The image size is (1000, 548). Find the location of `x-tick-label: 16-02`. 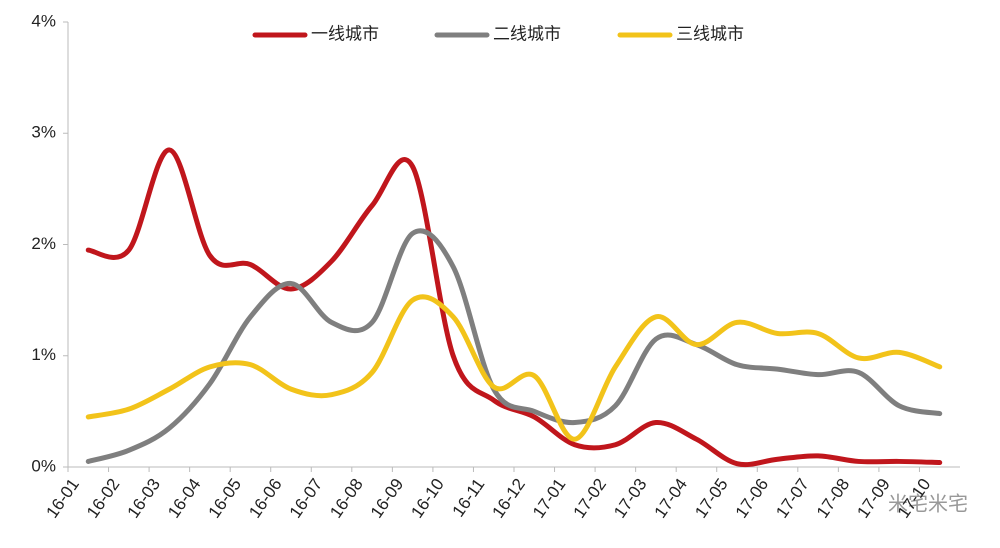

x-tick-label: 16-02 is located at coordinates (103, 498).